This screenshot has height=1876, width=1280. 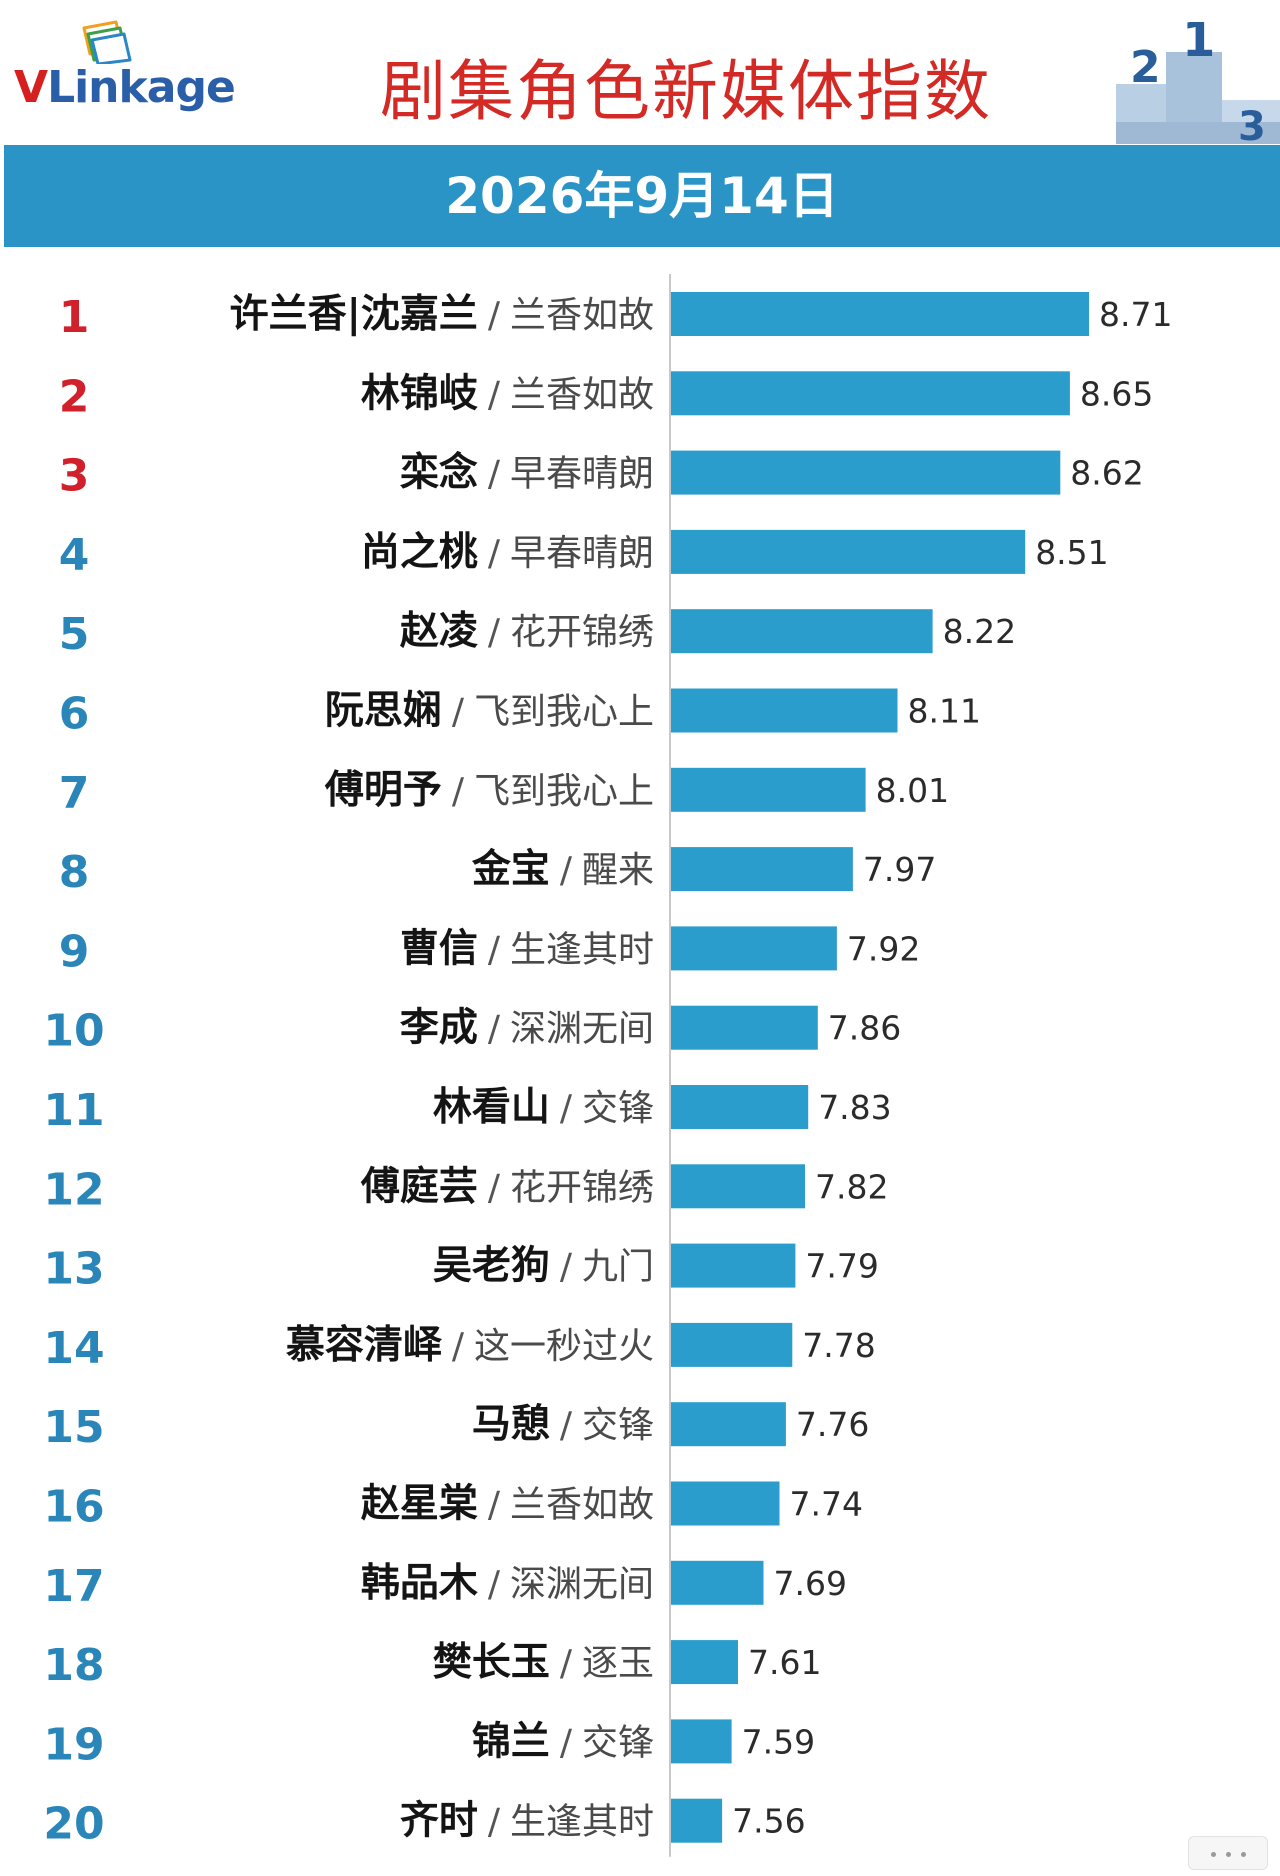 What do you see at coordinates (364, 1345) in the screenshot?
I see `character-name: 慕容清峄` at bounding box center [364, 1345].